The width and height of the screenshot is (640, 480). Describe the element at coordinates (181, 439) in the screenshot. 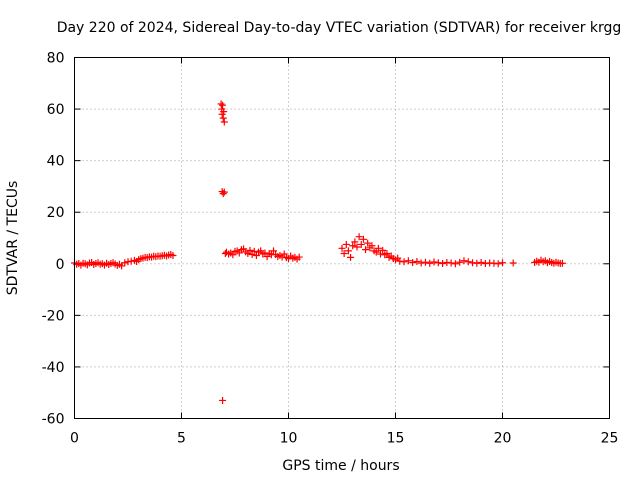

I see `x-tick-label: 5` at that location.